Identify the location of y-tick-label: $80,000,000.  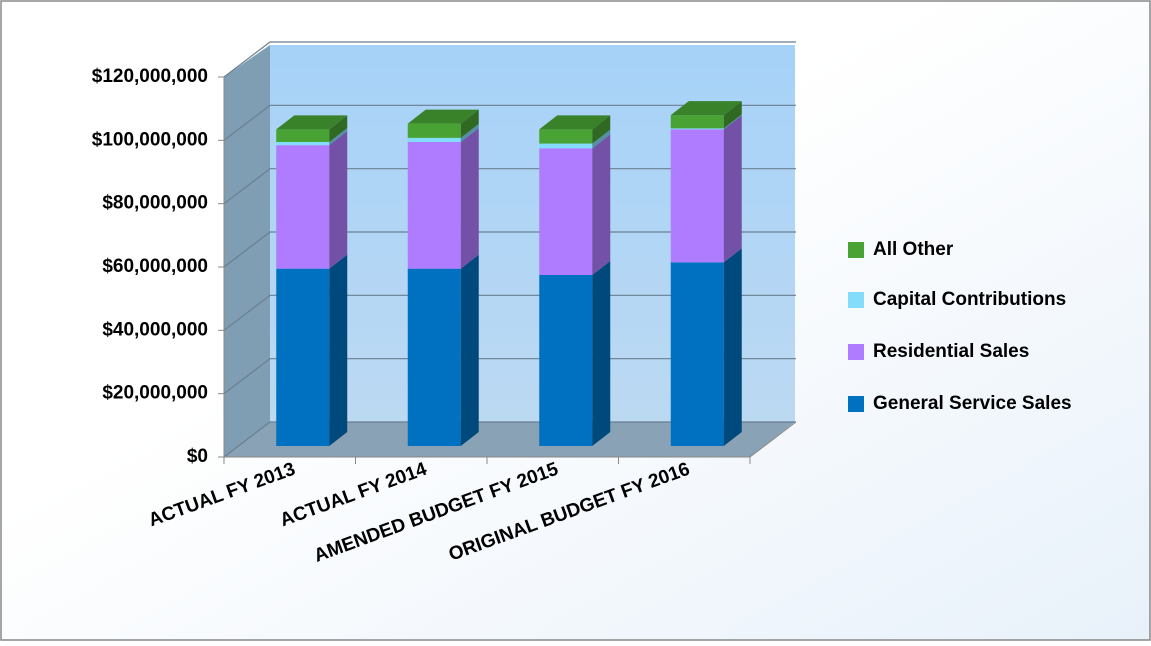
(155, 203).